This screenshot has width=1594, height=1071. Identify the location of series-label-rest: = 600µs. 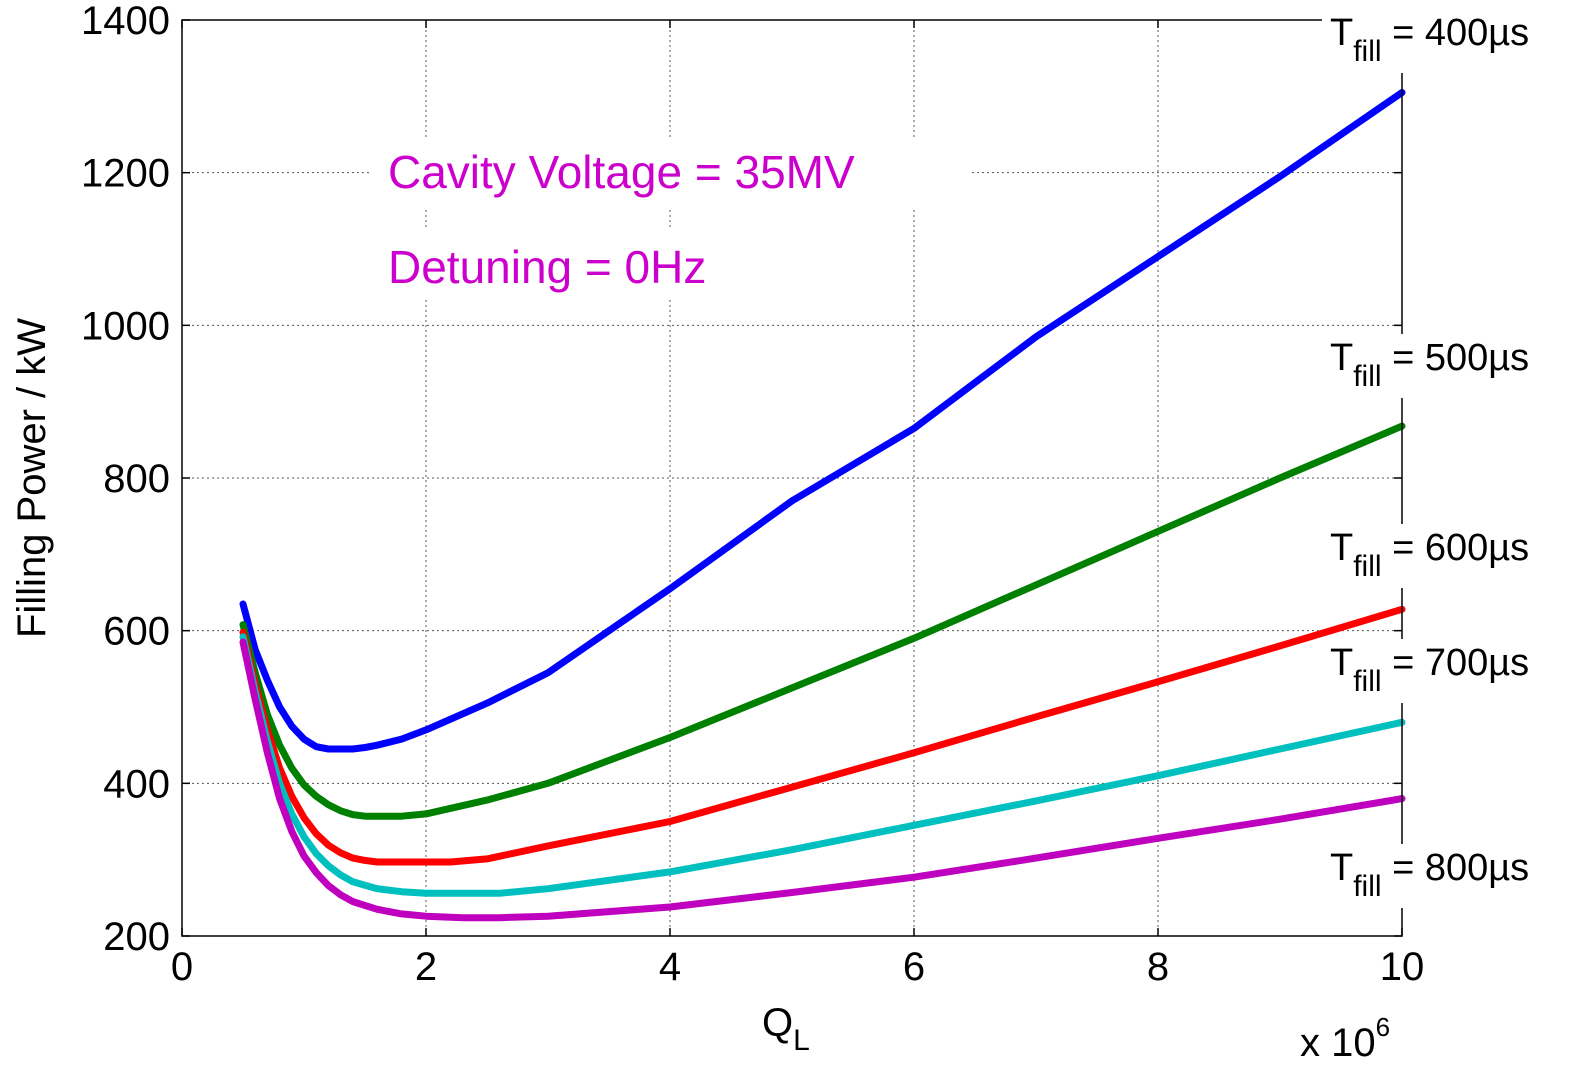
(1456, 548).